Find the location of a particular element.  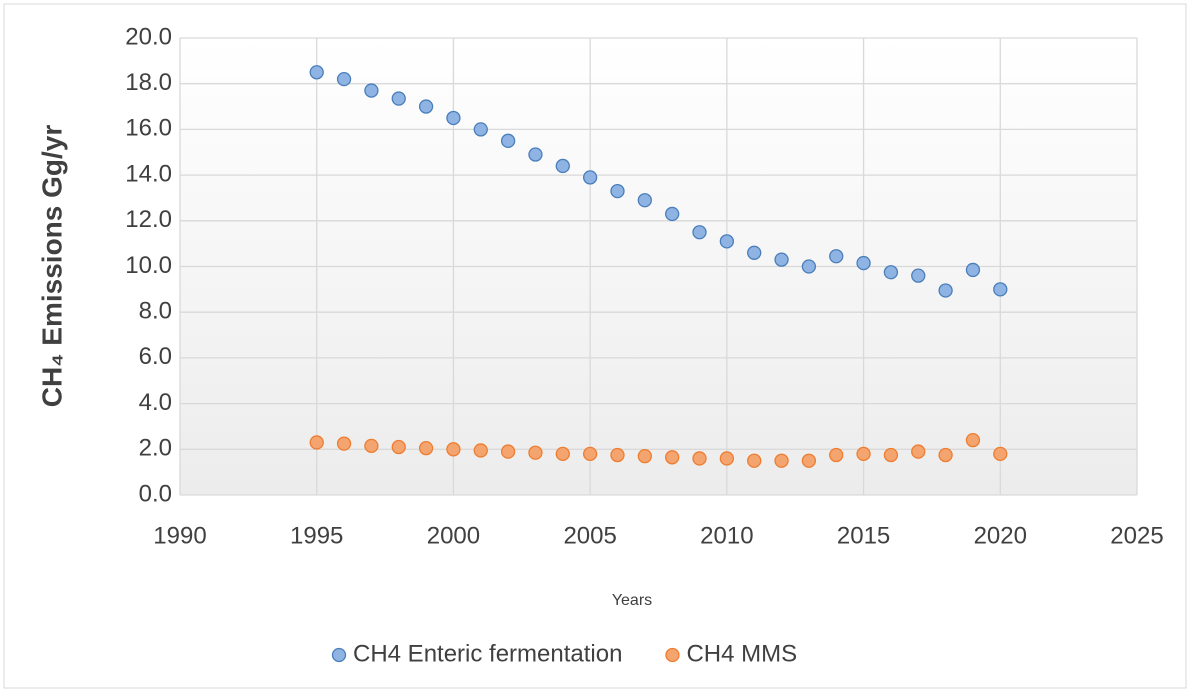

legend-label: CH4 Enteric fermentation is located at coordinates (487, 653).